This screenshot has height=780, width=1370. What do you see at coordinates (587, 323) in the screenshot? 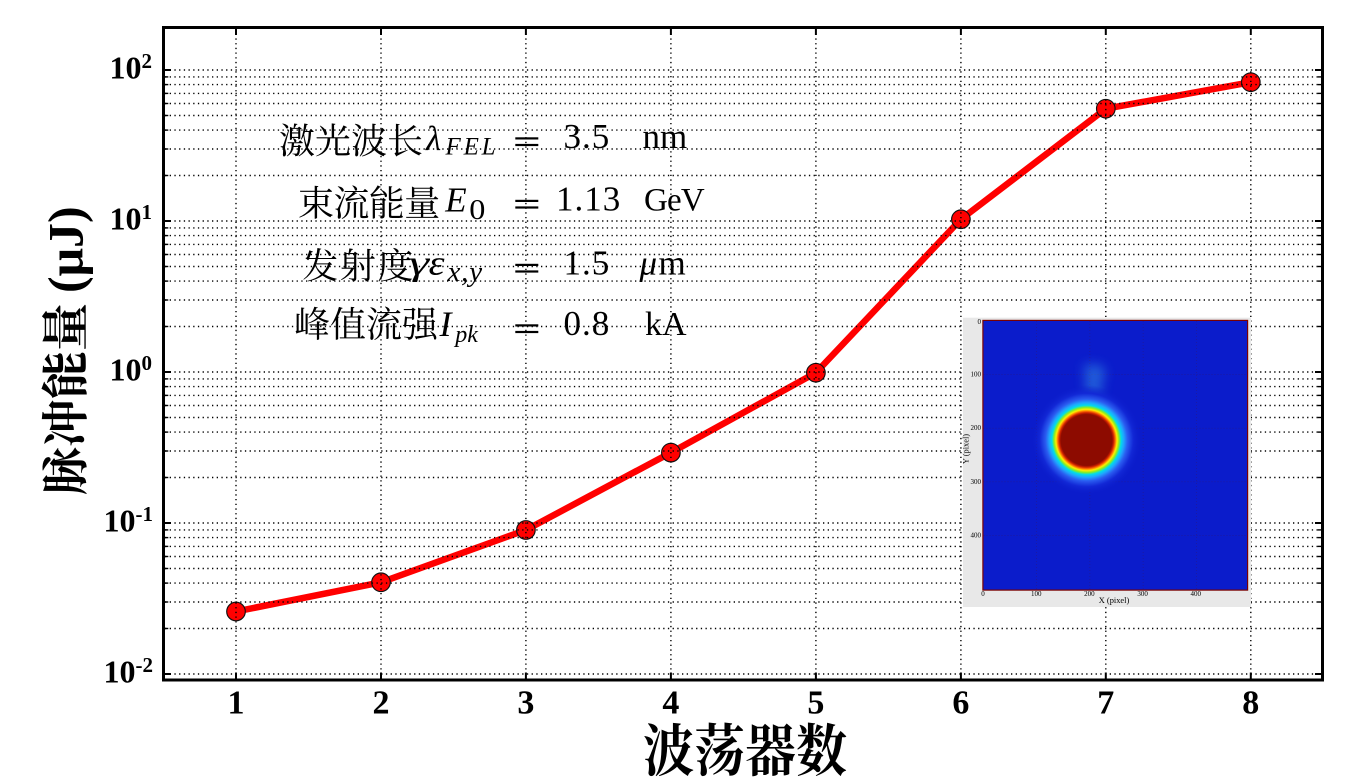
I see `svg-text: 0.8` at bounding box center [587, 323].